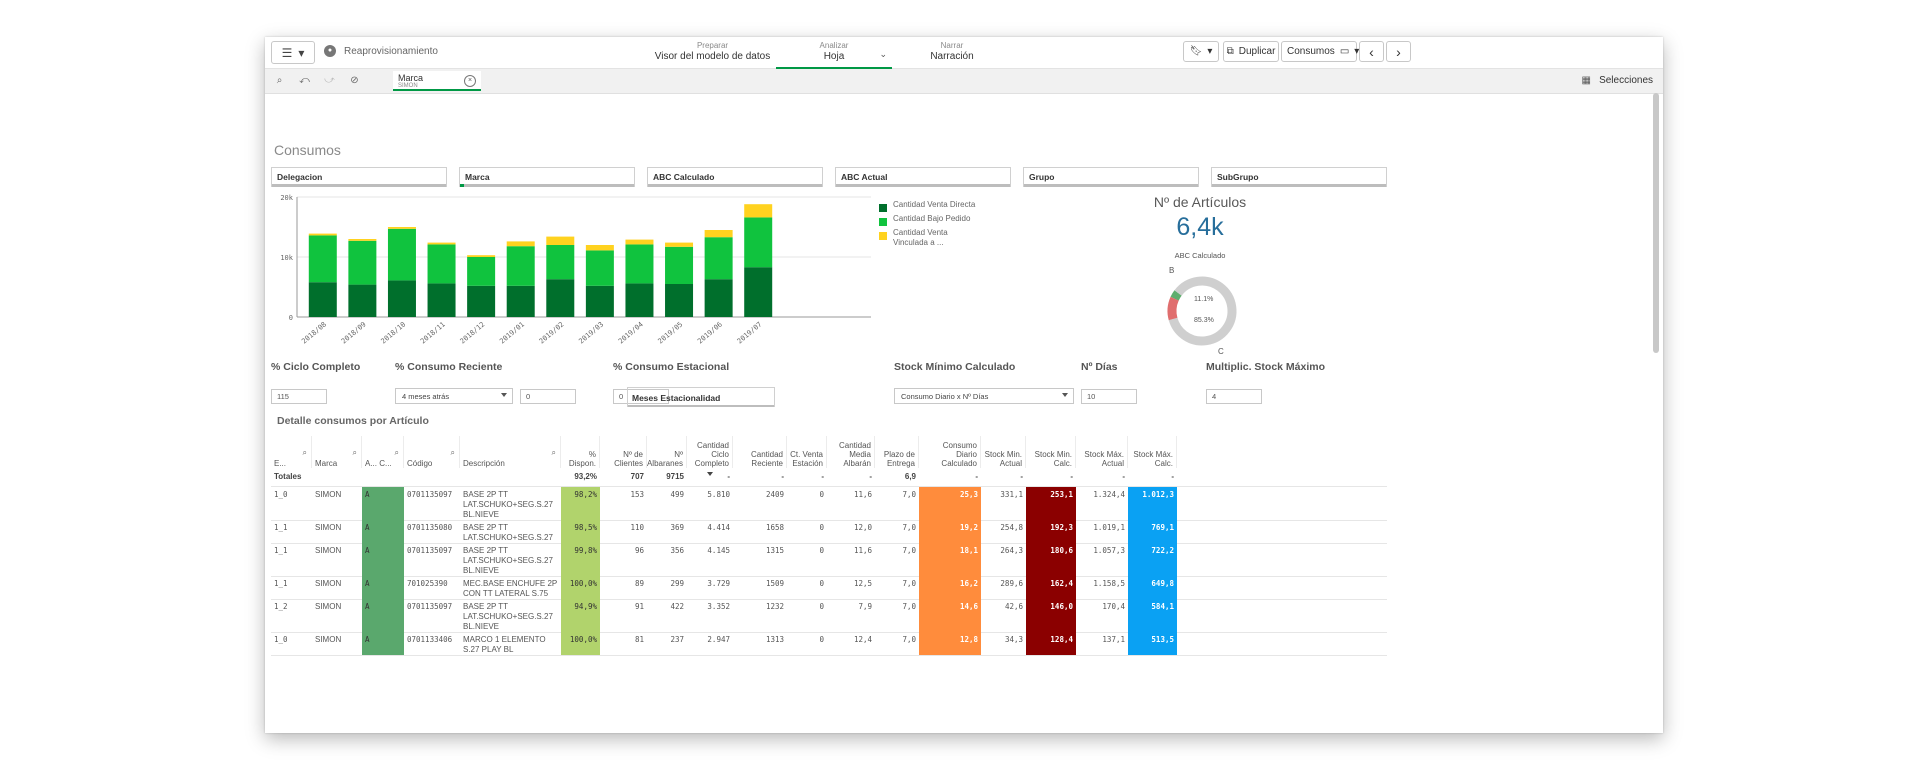 This screenshot has height=765, width=1920. I want to click on next-sheet-button: ›, so click(1398, 51).